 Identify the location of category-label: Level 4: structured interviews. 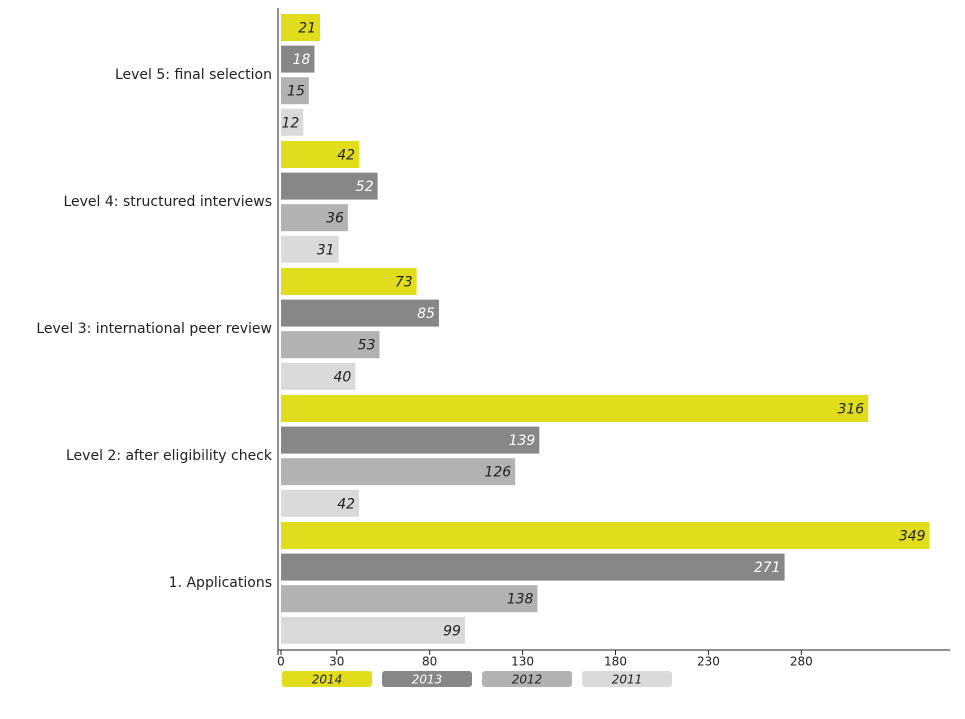
(167, 202).